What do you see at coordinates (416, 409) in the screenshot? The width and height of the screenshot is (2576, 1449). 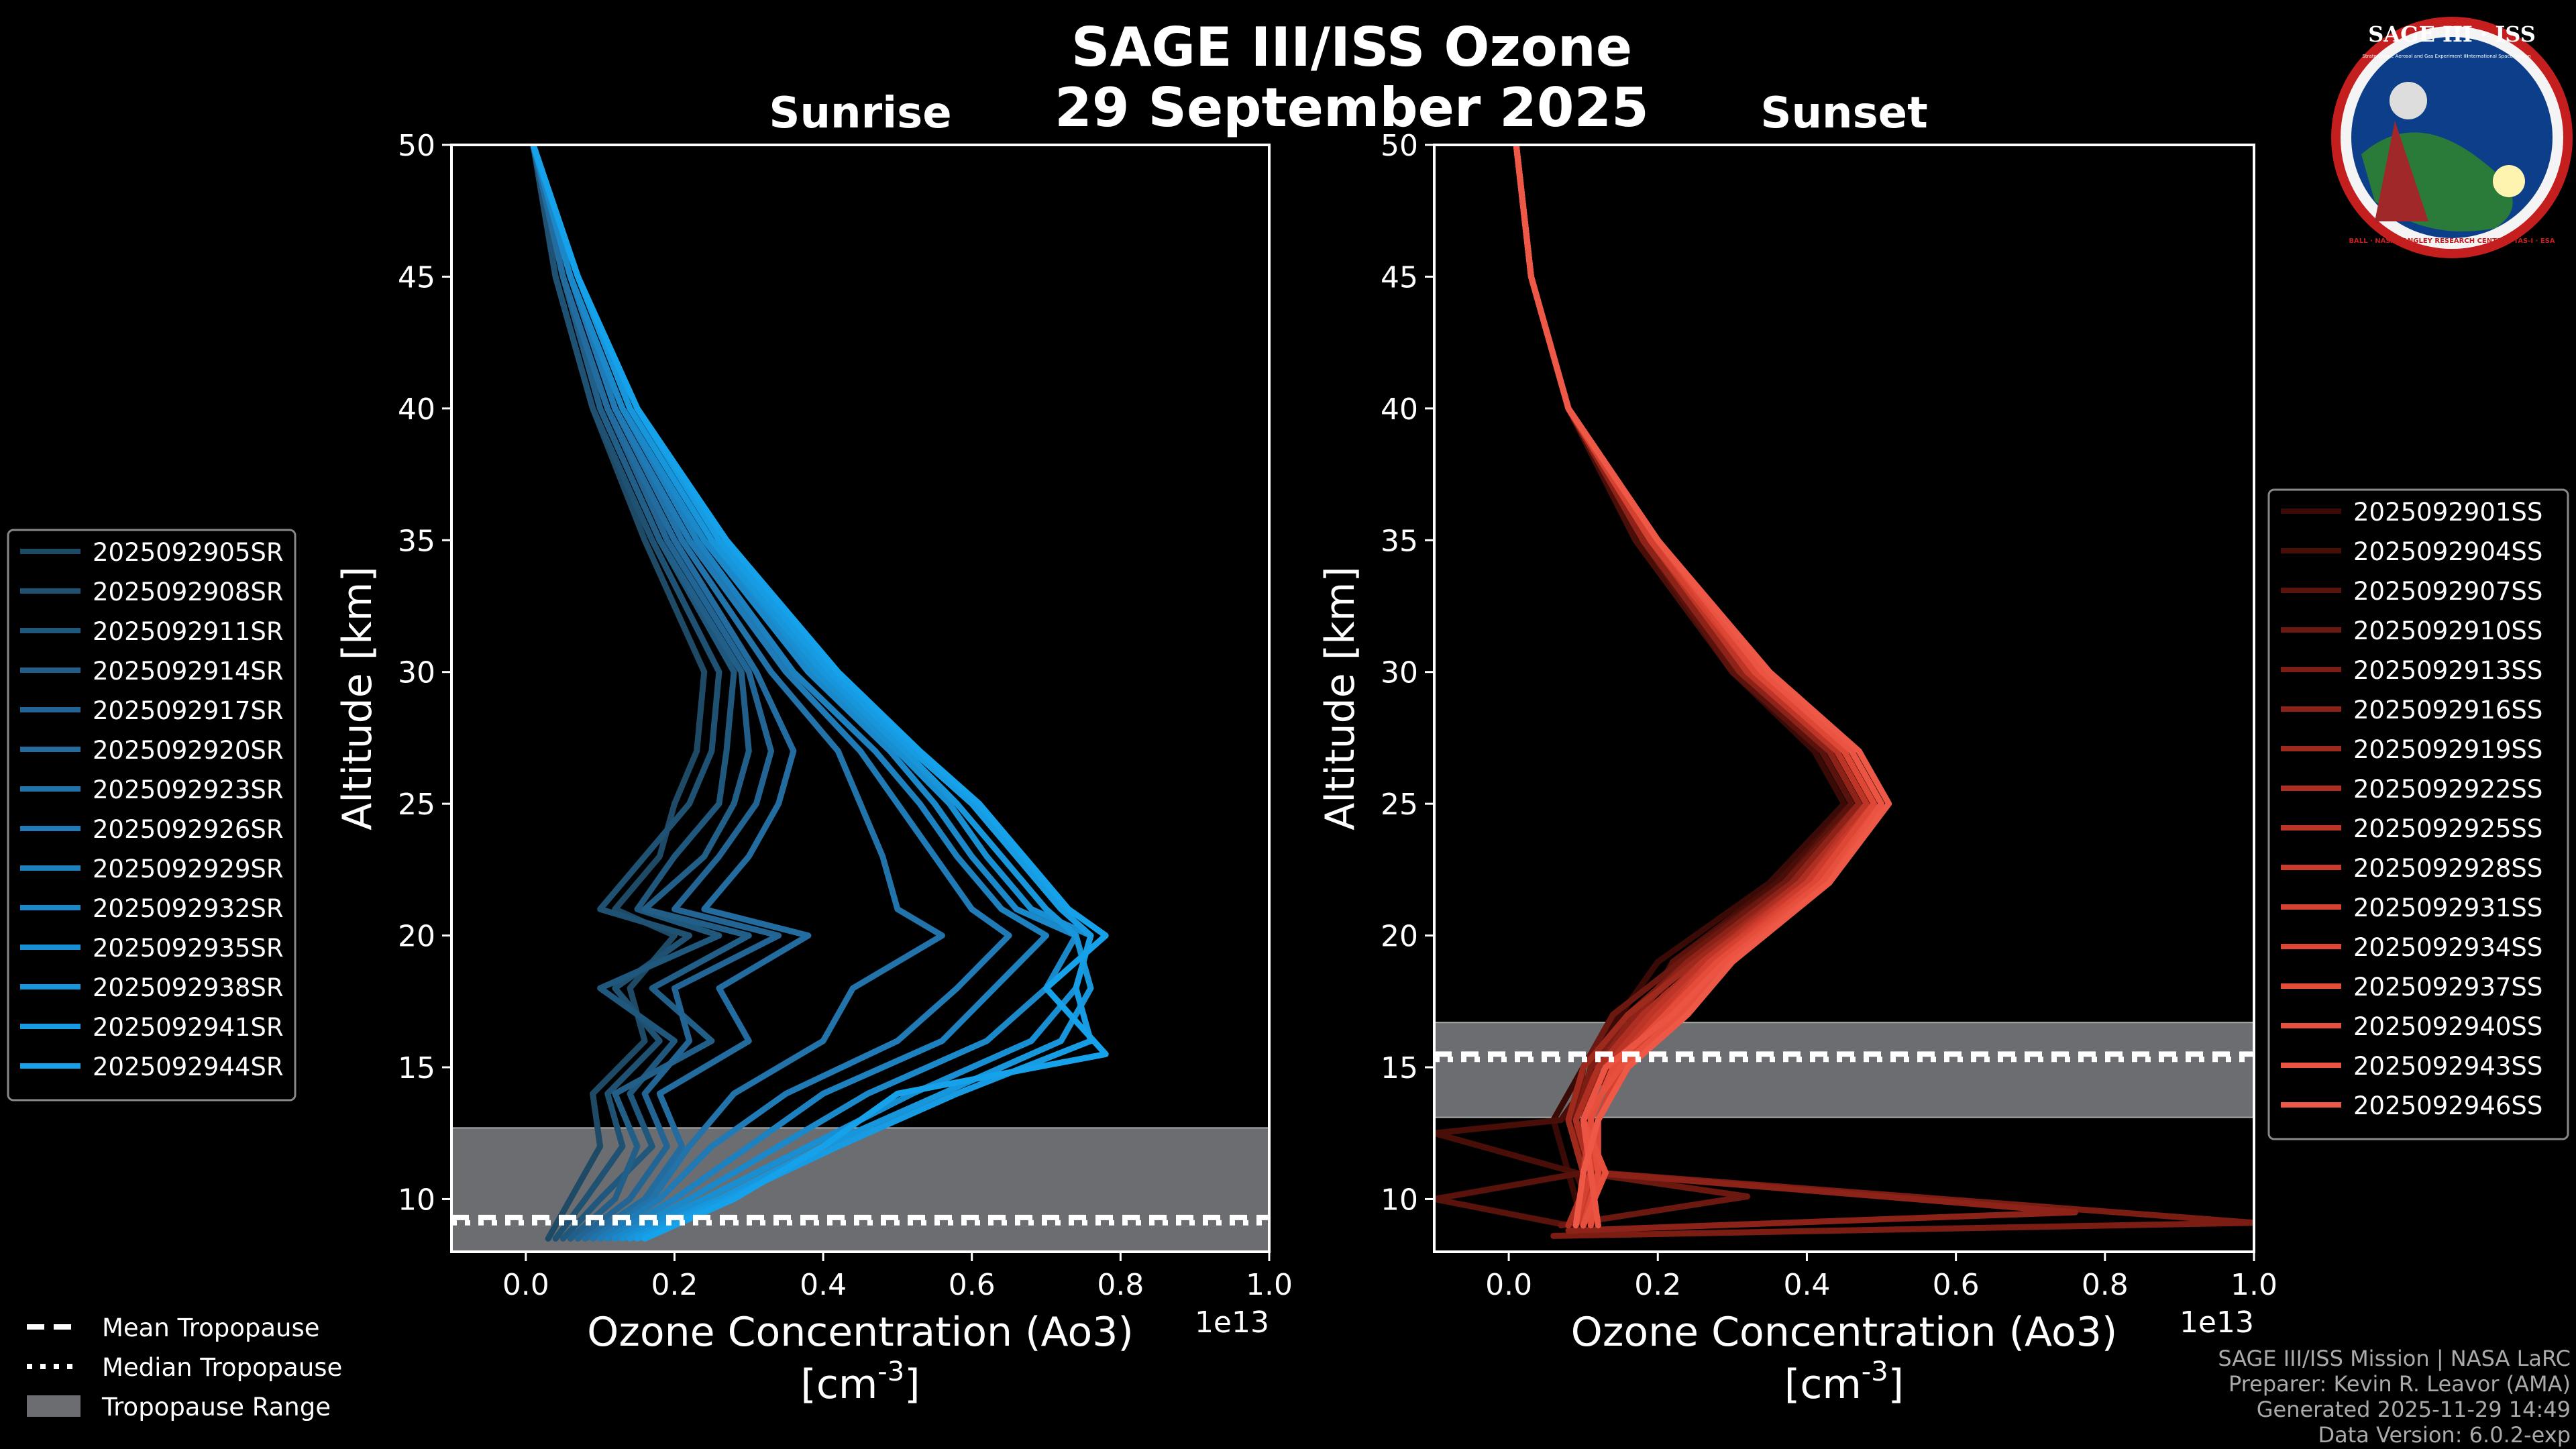 I see `sunrise-ytick-label: 40` at bounding box center [416, 409].